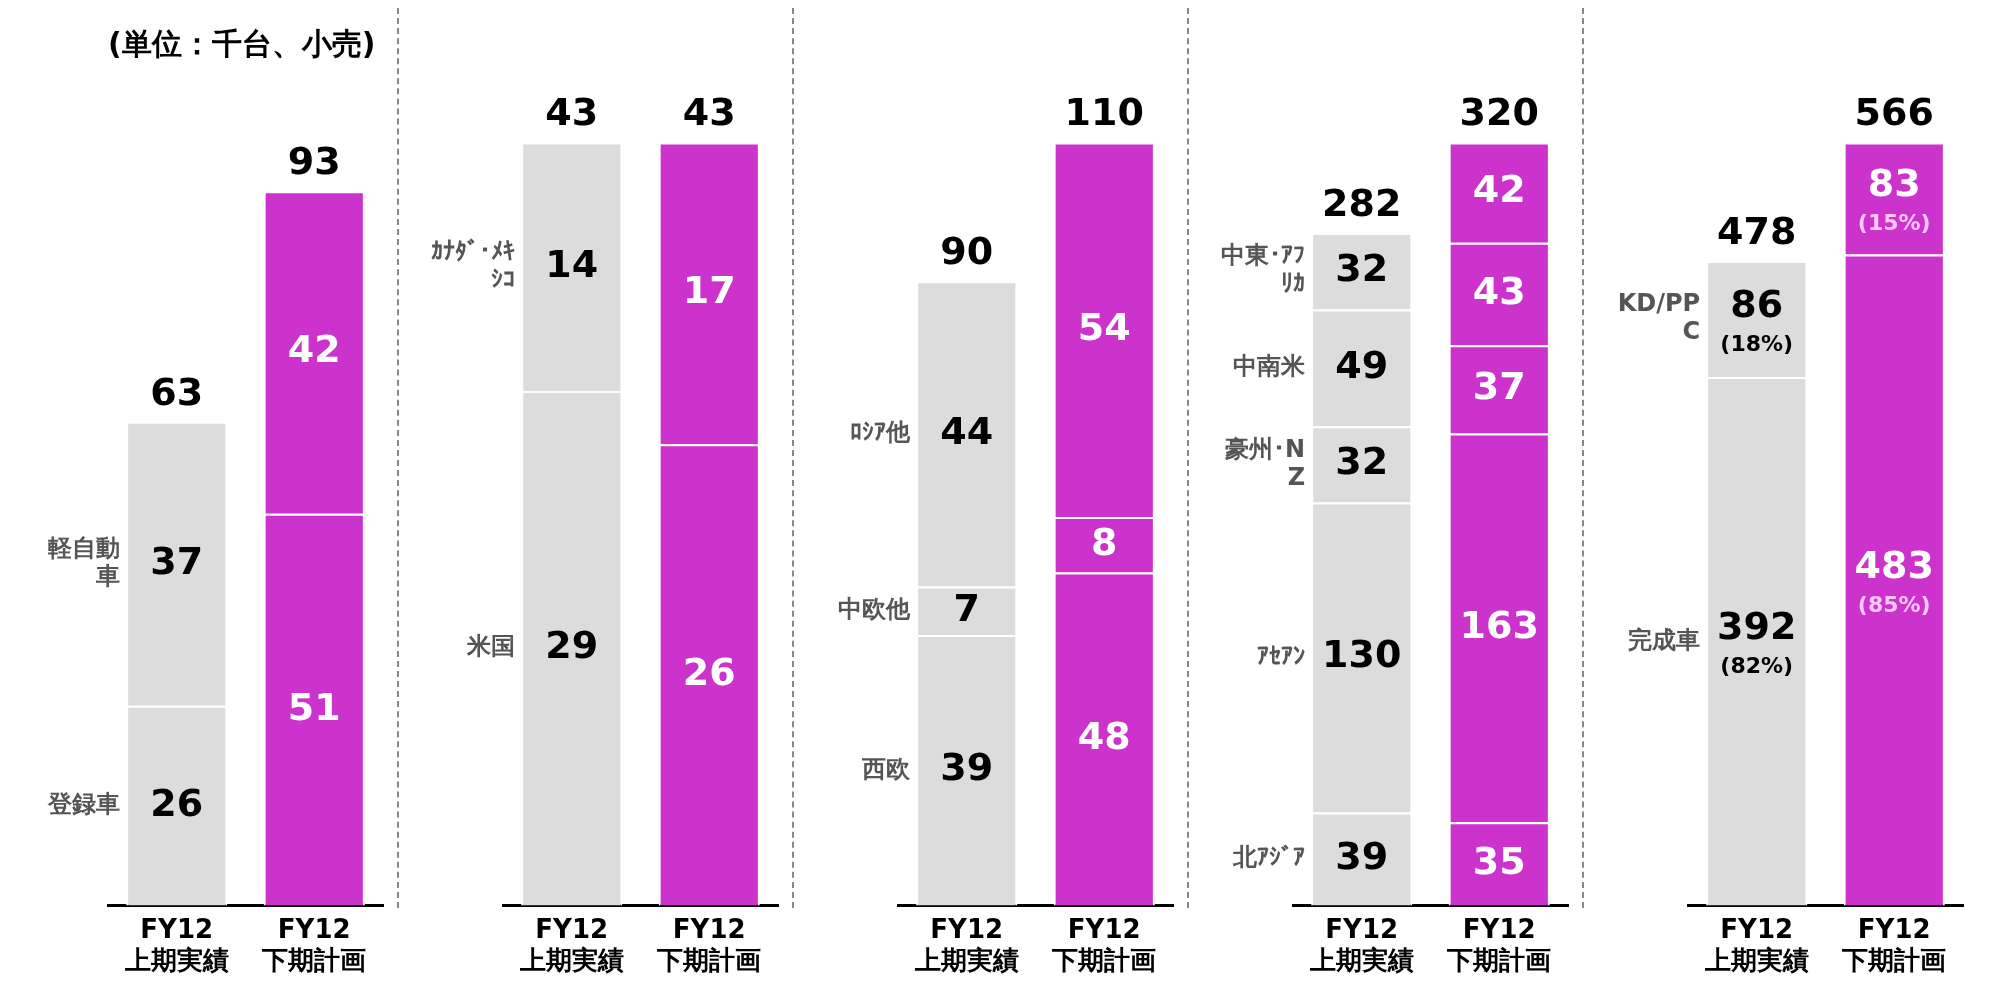 The height and width of the screenshot is (1006, 2016). What do you see at coordinates (1894, 112) in the screenshot?
I see `total-label: 566` at bounding box center [1894, 112].